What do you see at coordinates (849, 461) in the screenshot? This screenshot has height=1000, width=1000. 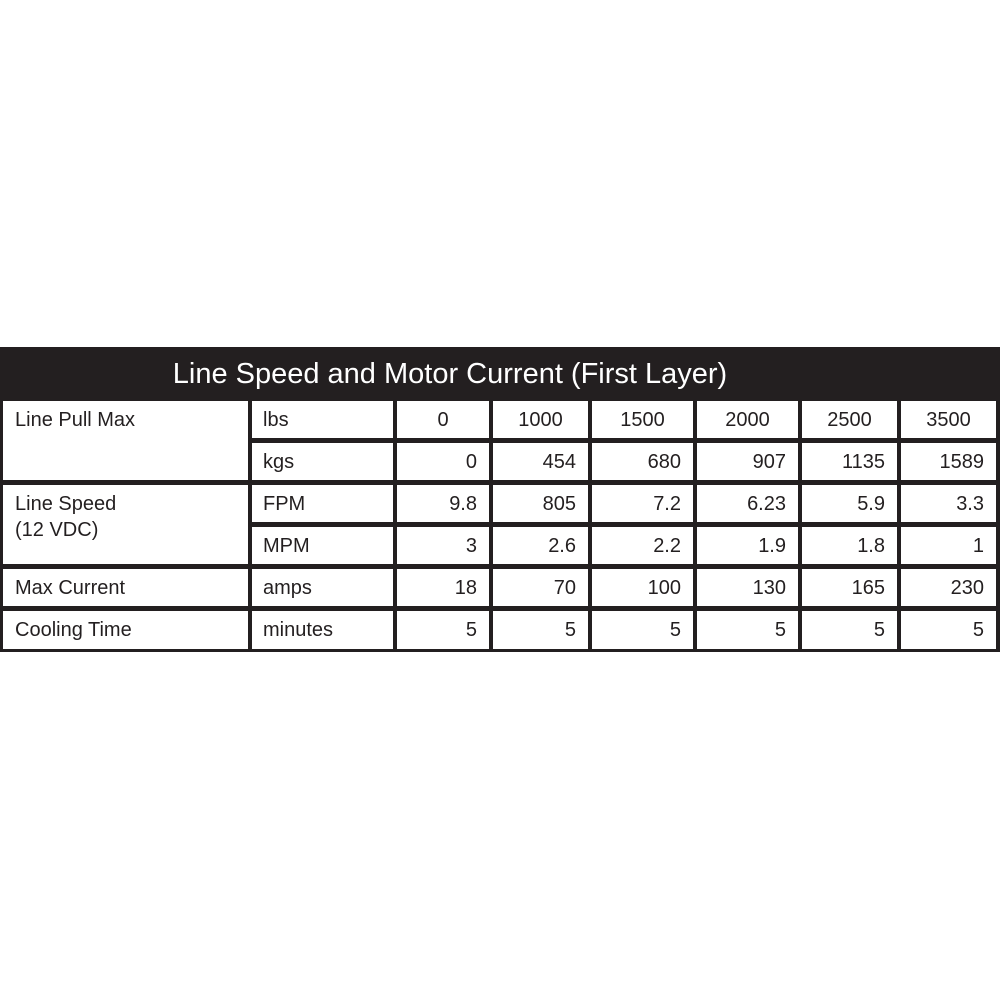 I see `value-cell: 1135` at bounding box center [849, 461].